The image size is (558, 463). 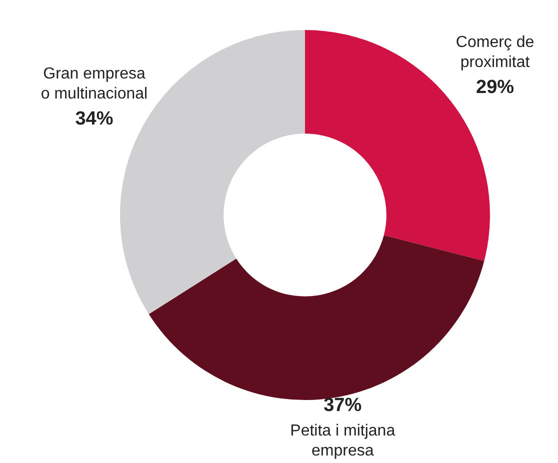 I want to click on data-label: 34%, so click(x=94, y=119).